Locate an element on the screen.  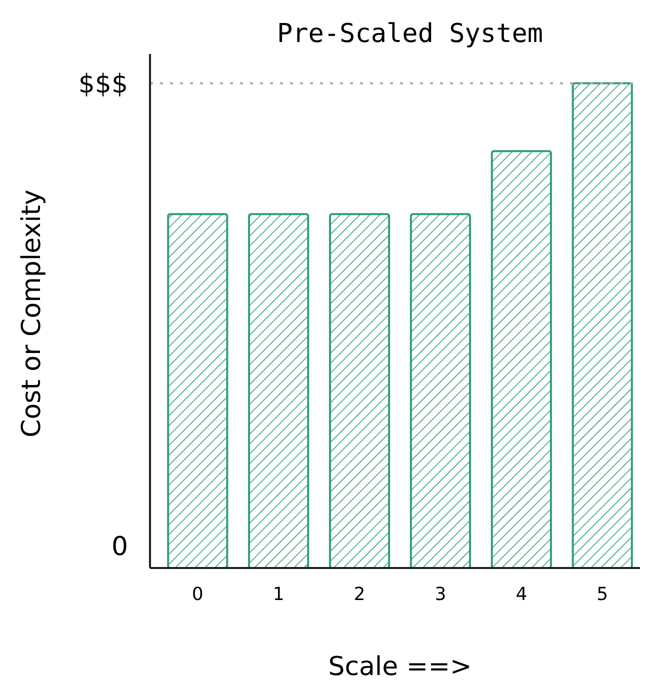
x-tick-label: 3 is located at coordinates (440, 594).